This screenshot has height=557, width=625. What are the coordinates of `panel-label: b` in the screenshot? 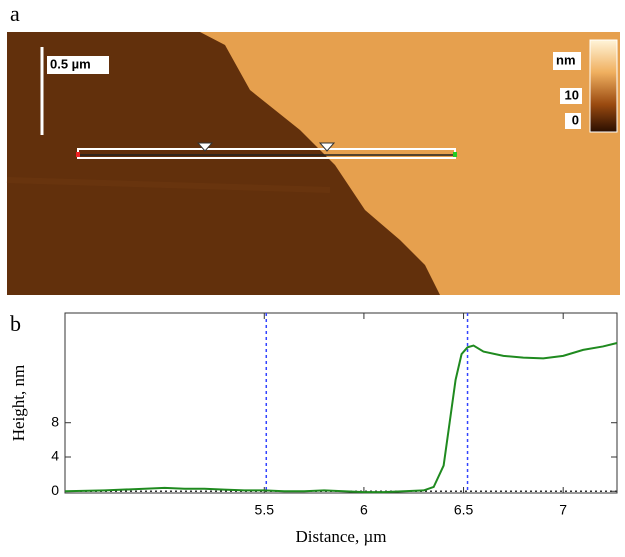 It's located at (15, 323).